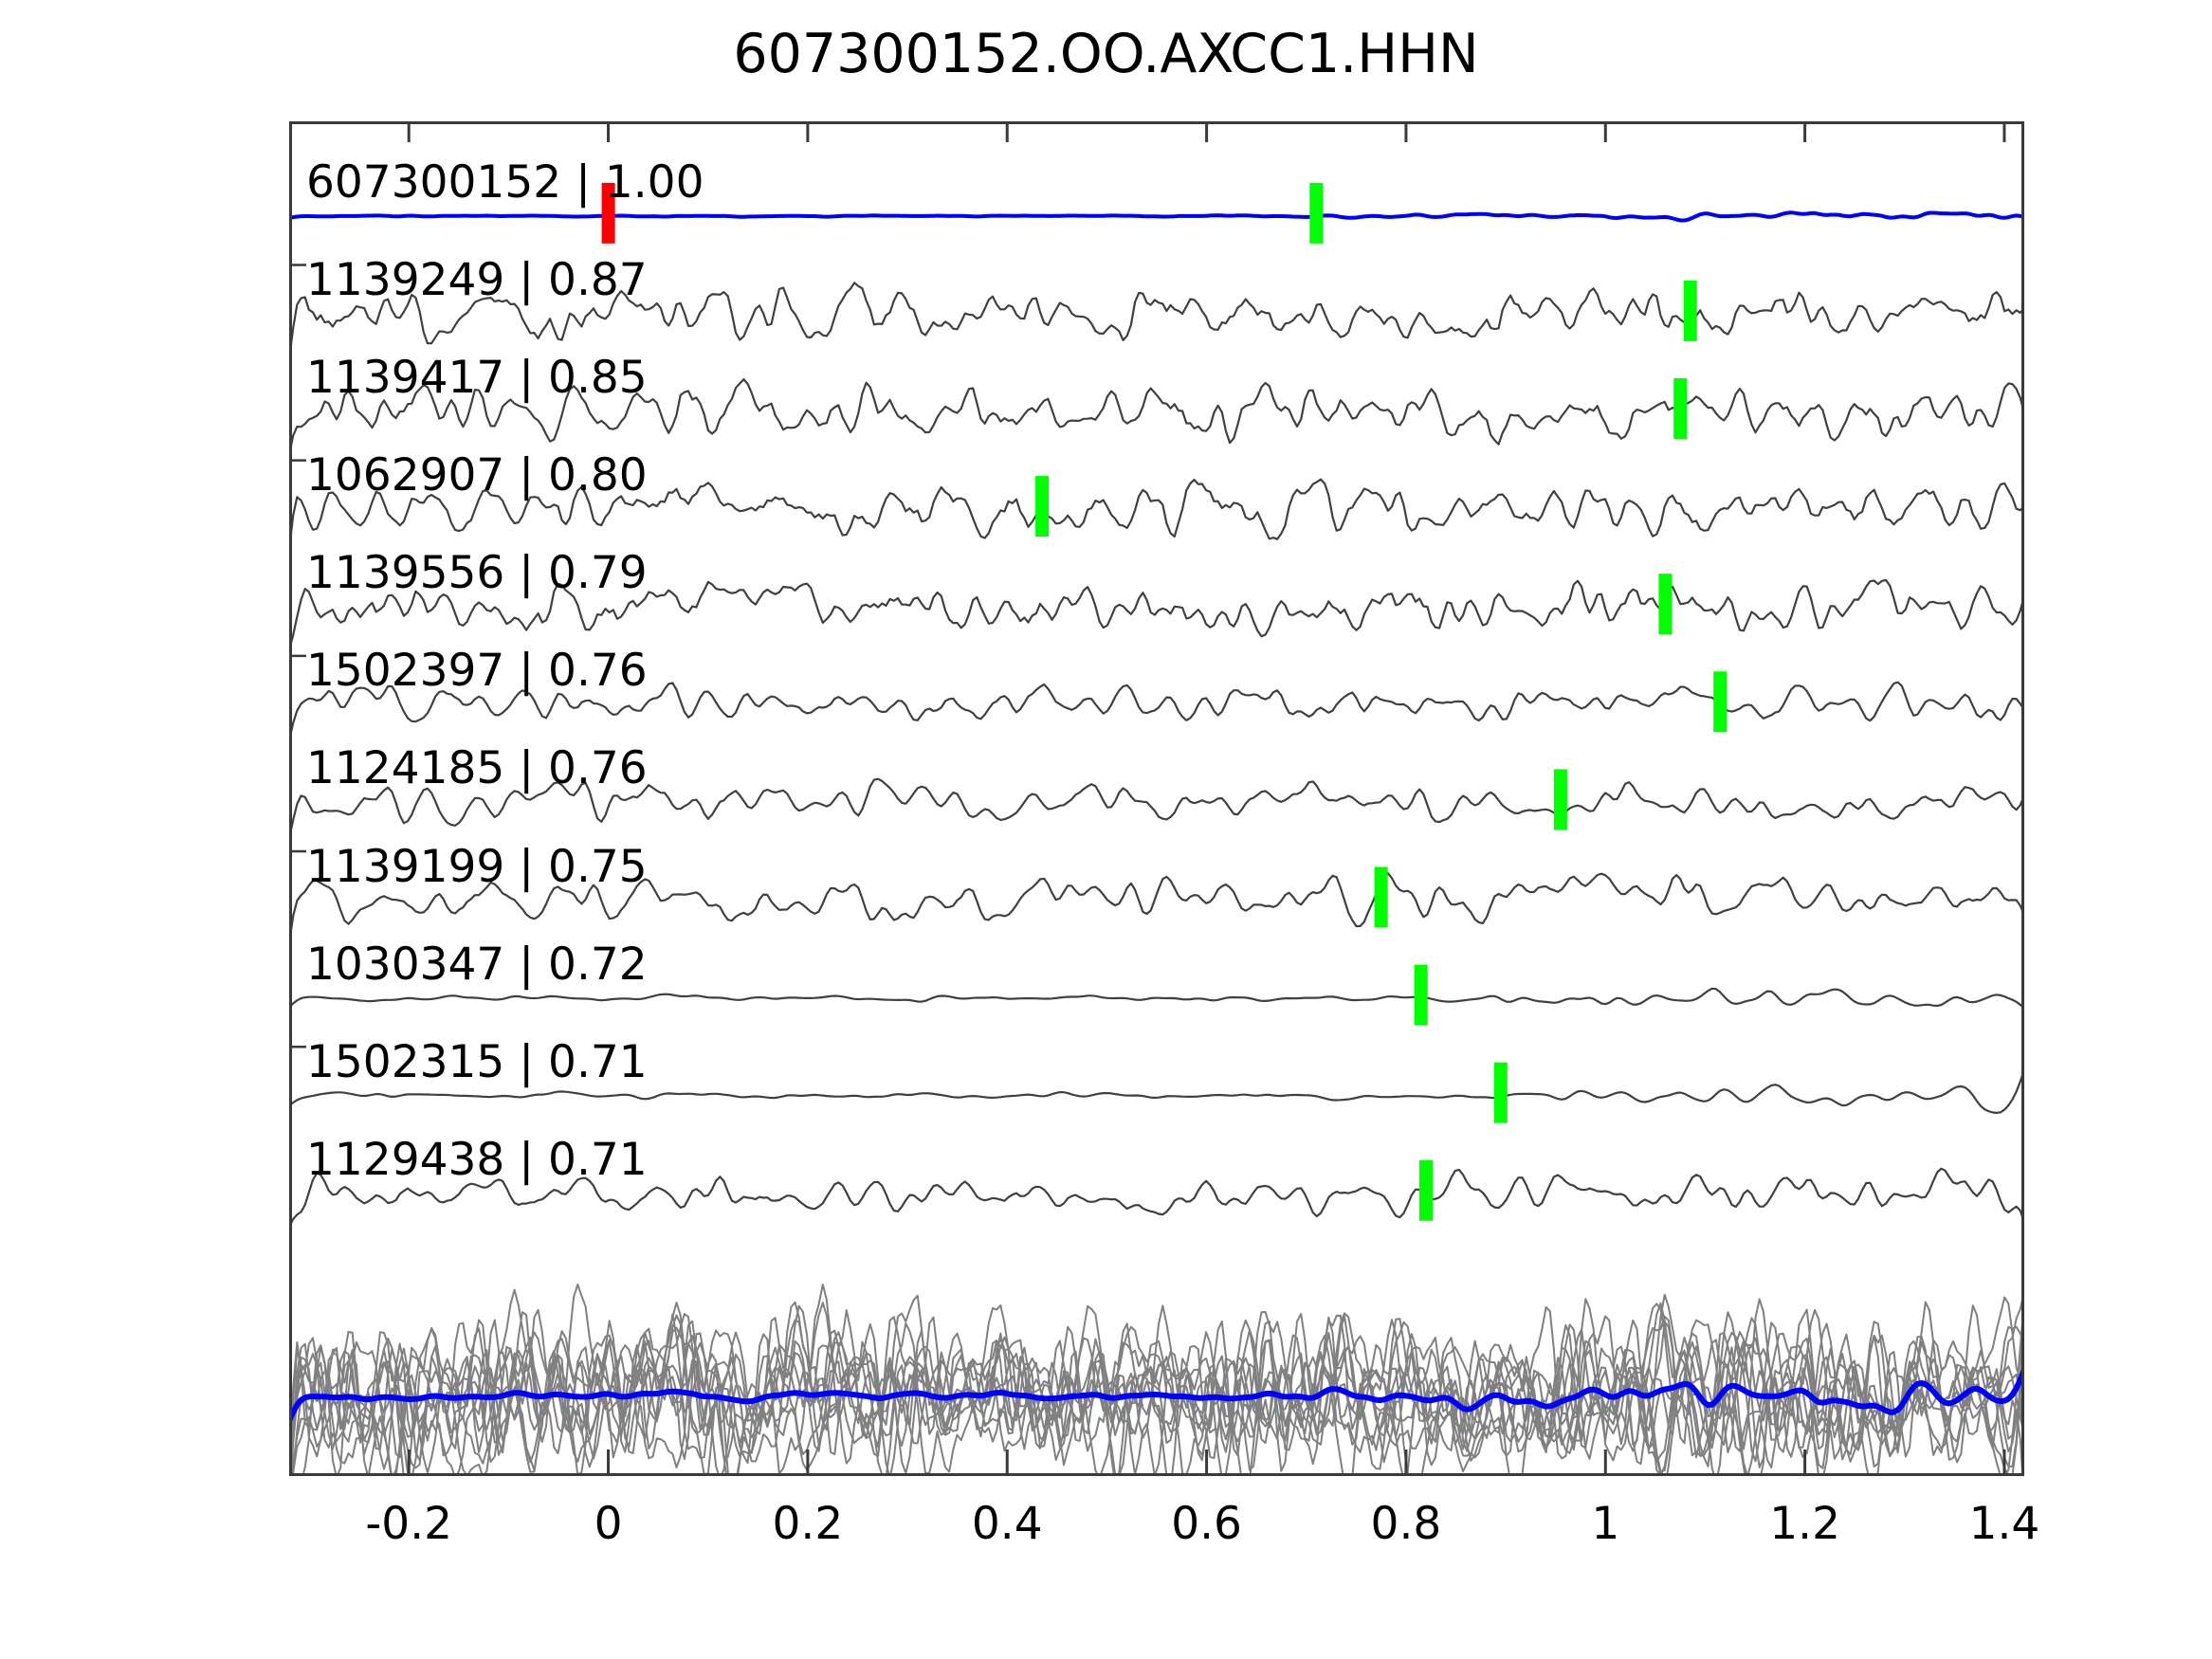 Image resolution: width=2212 pixels, height=1659 pixels. I want to click on trace-label-1139556: 1139556 | 0.79, so click(477, 573).